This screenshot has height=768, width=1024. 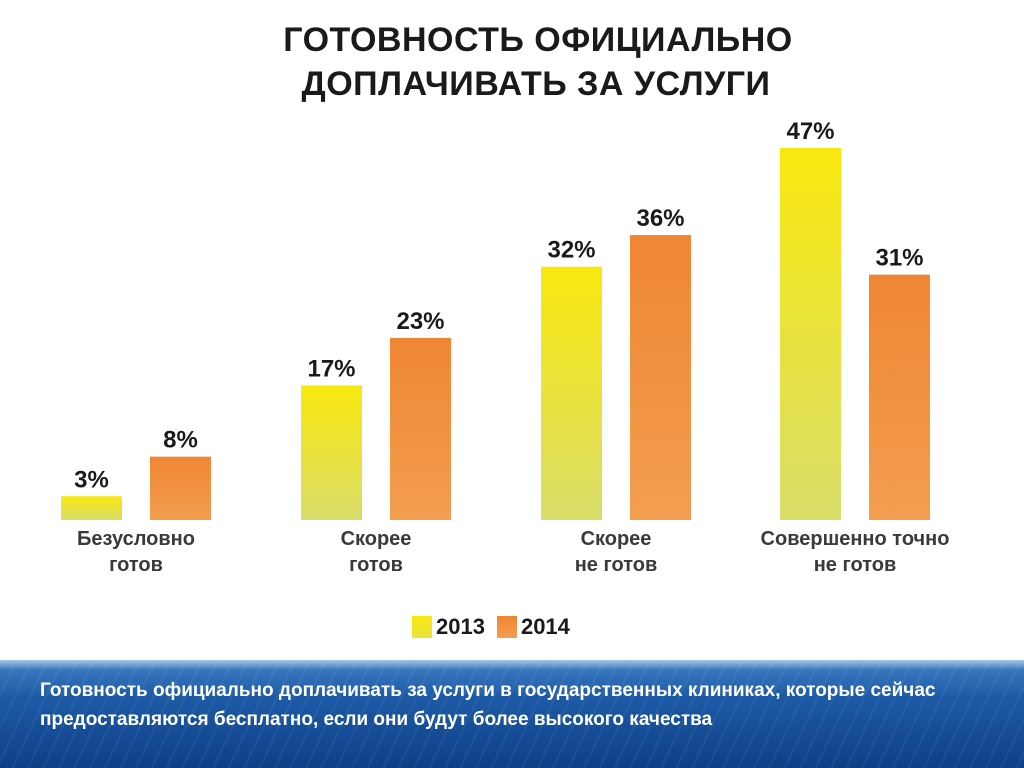 I want to click on chart-title-line-2: ДОПЛАЧИВАТЬ ЗА УСЛУГИ, so click(x=536, y=84).